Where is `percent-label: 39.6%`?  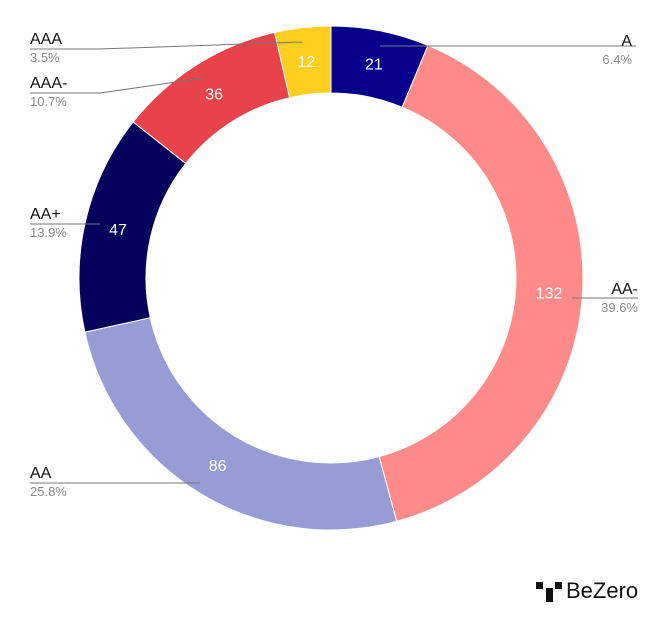 percent-label: 39.6% is located at coordinates (619, 307).